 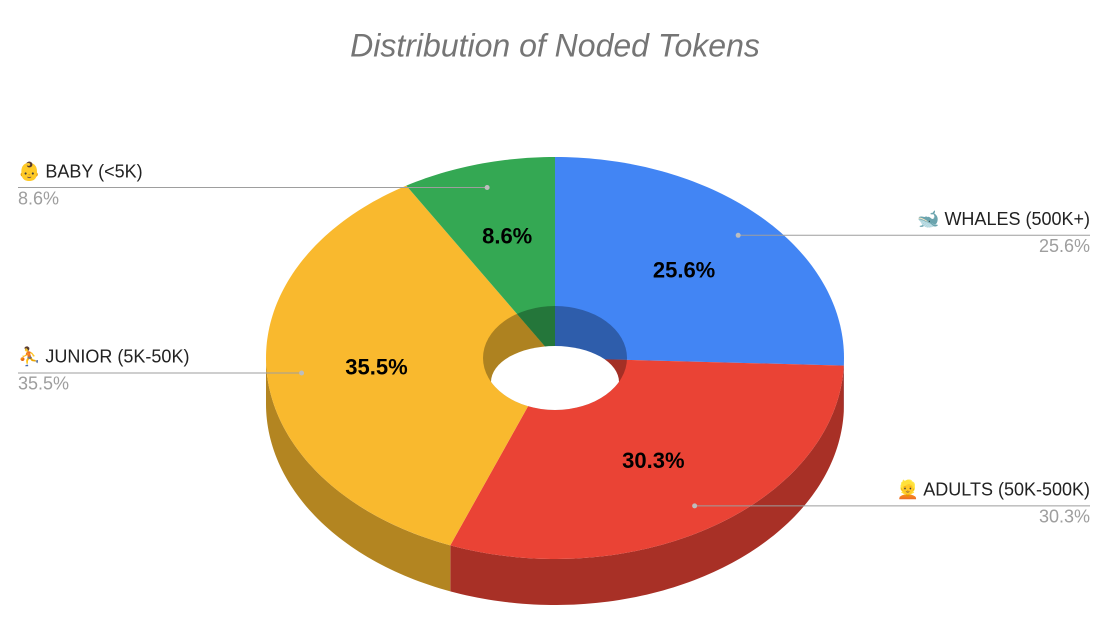 What do you see at coordinates (555, 45) in the screenshot?
I see `chart-title: Distribution of Noded Tokens` at bounding box center [555, 45].